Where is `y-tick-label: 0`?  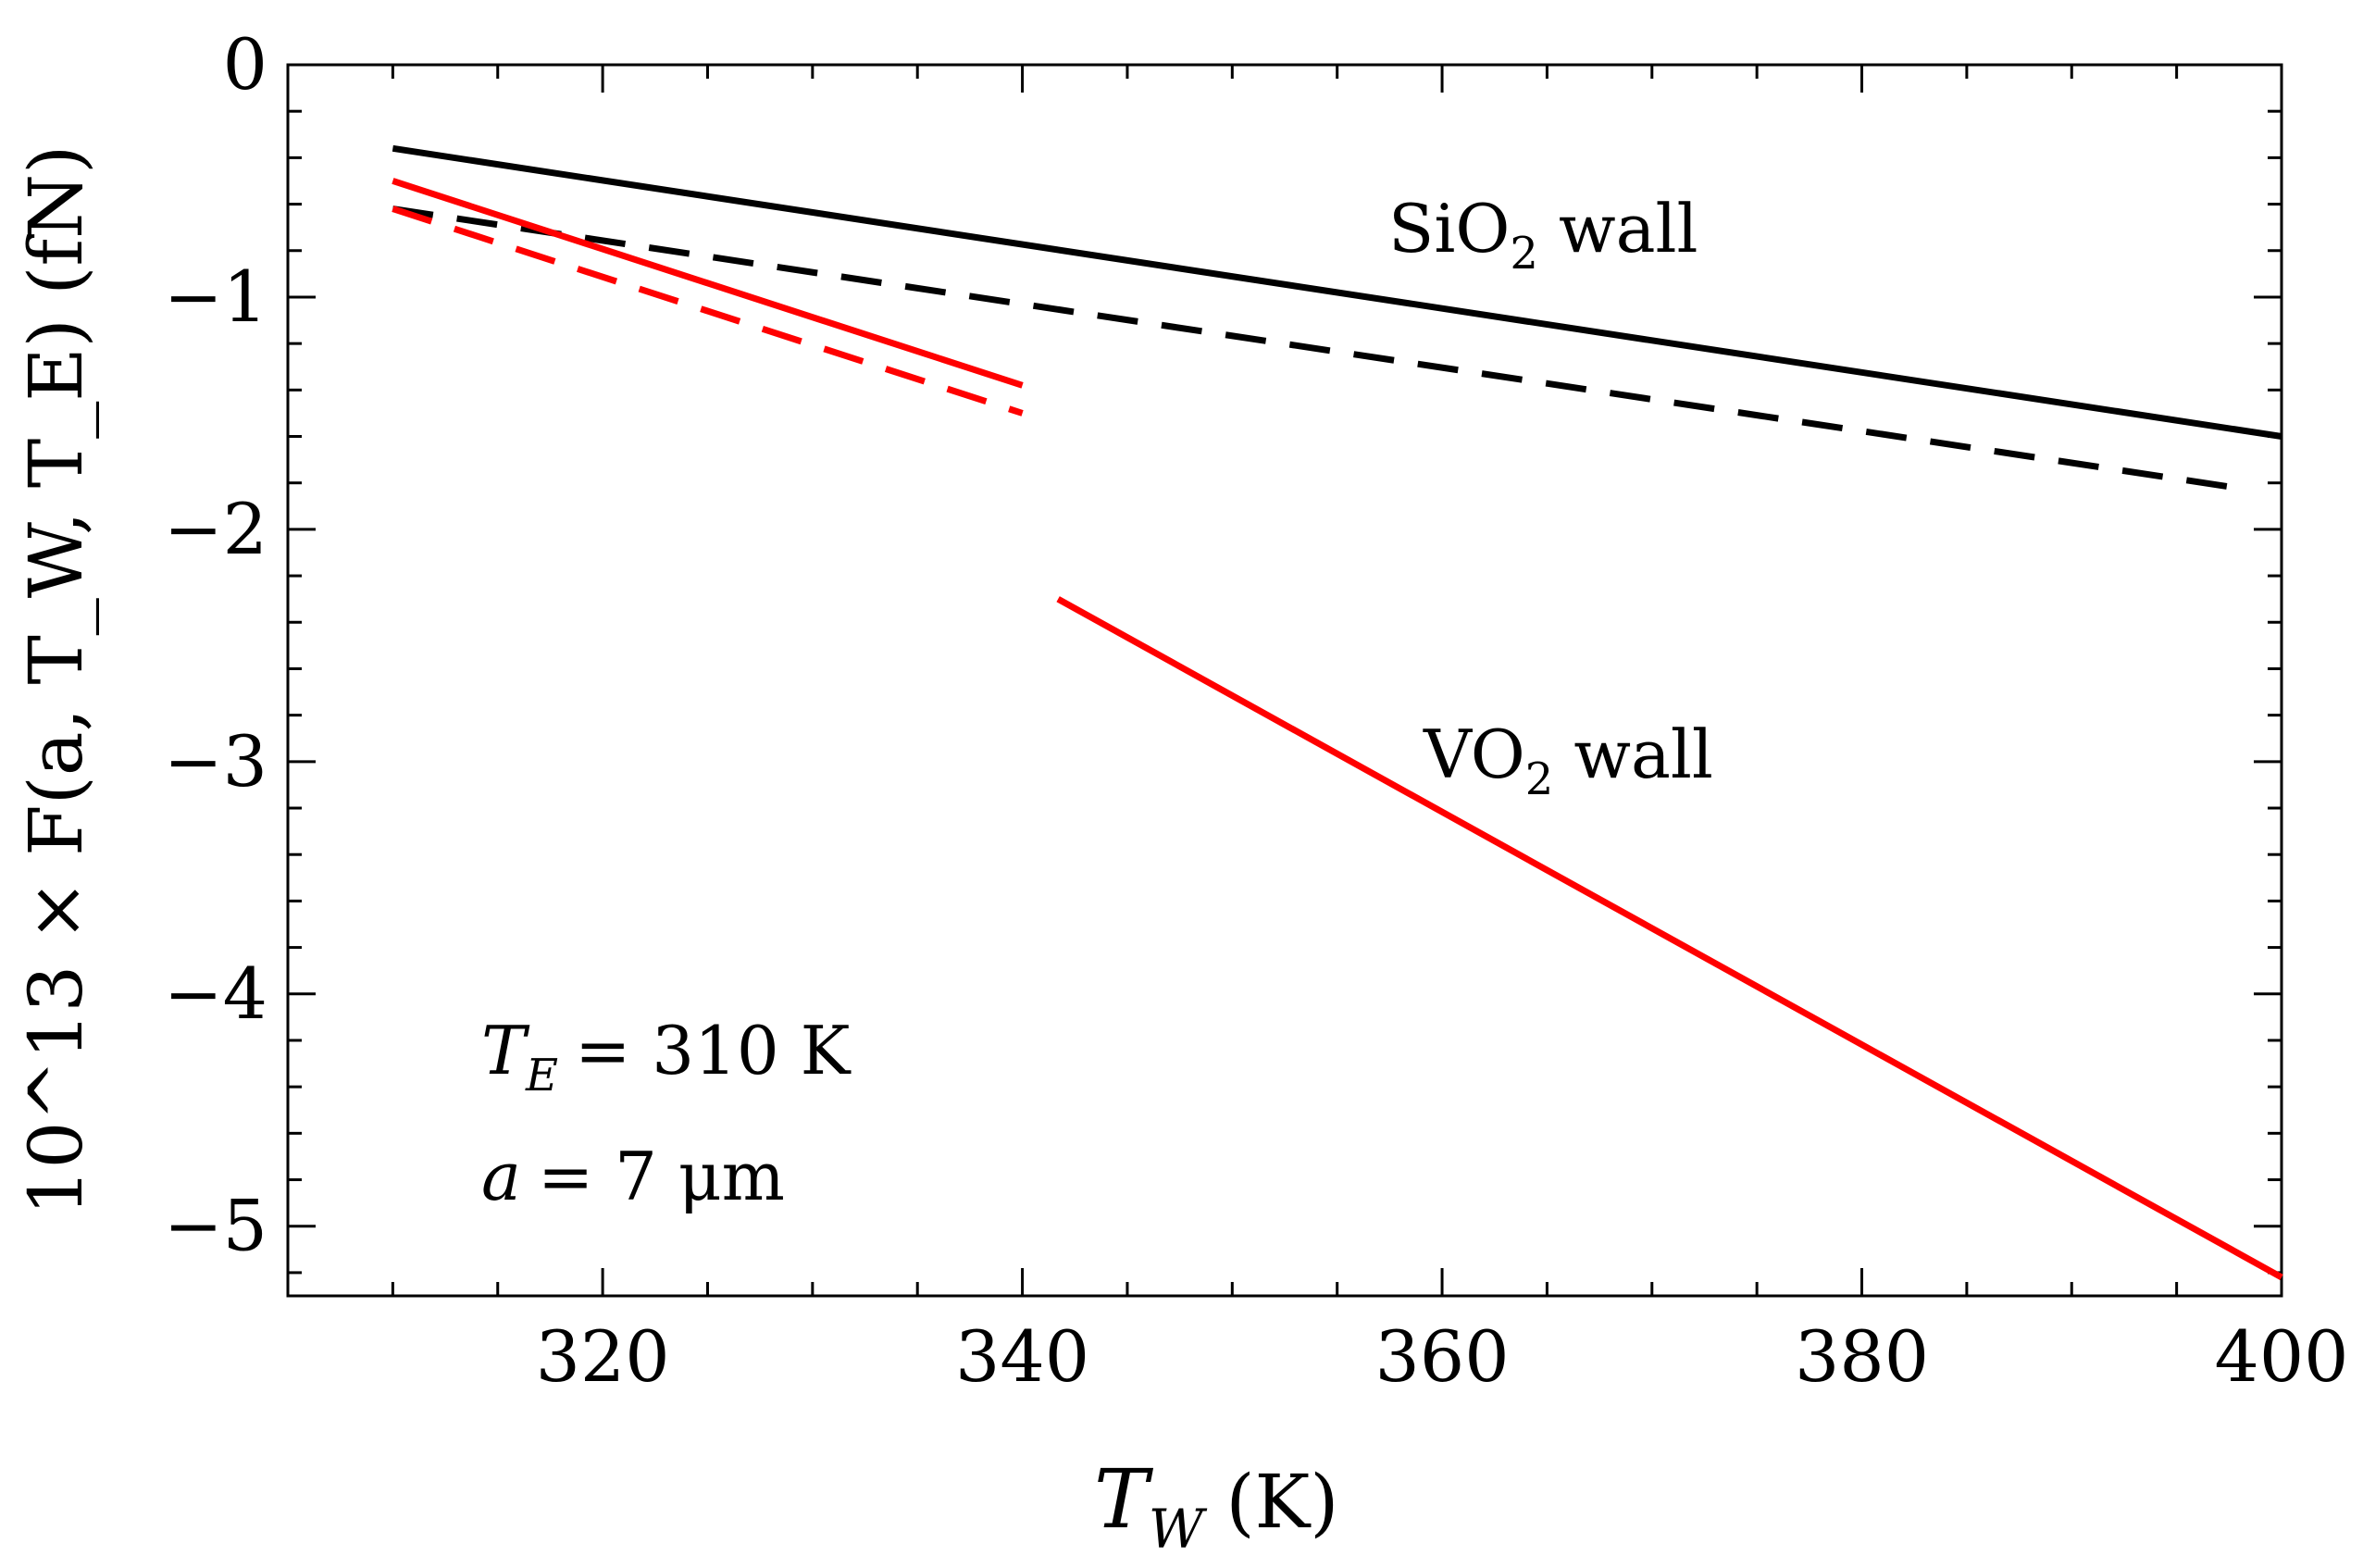
y-tick-label: 0 is located at coordinates (245, 64).